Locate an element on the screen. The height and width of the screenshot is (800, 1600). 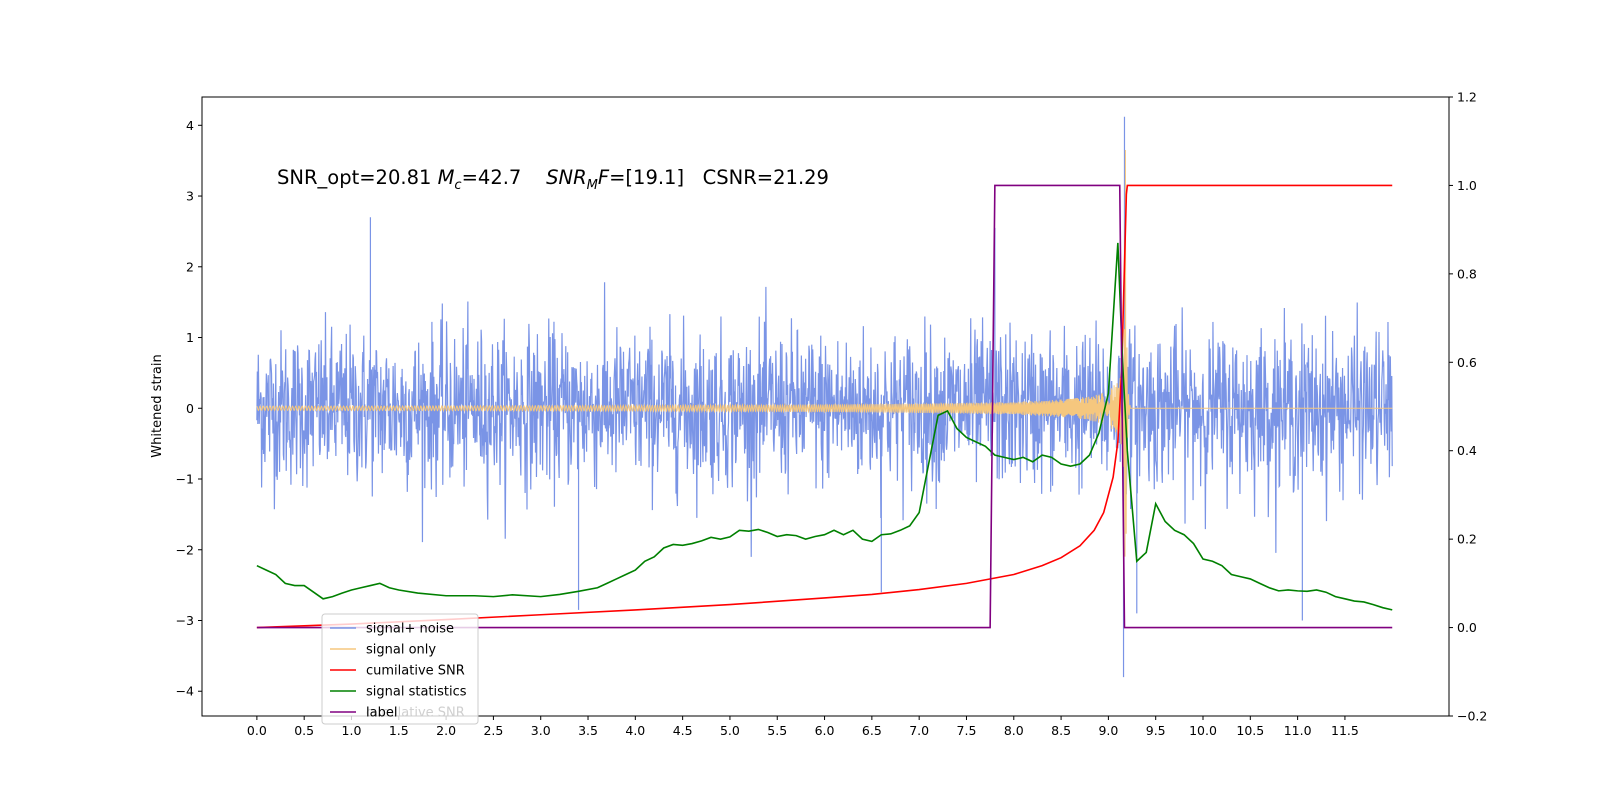
annotation-mc-subscript: c is located at coordinates (457, 185).